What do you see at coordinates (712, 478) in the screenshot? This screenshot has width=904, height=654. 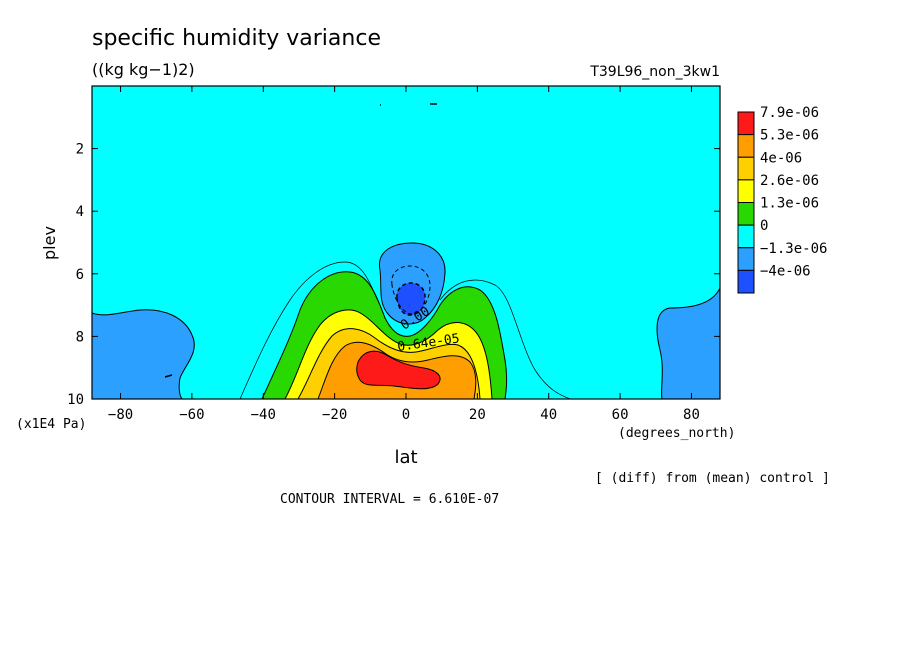 I see `diff-note: [ (diff) from (mean) control ]` at bounding box center [712, 478].